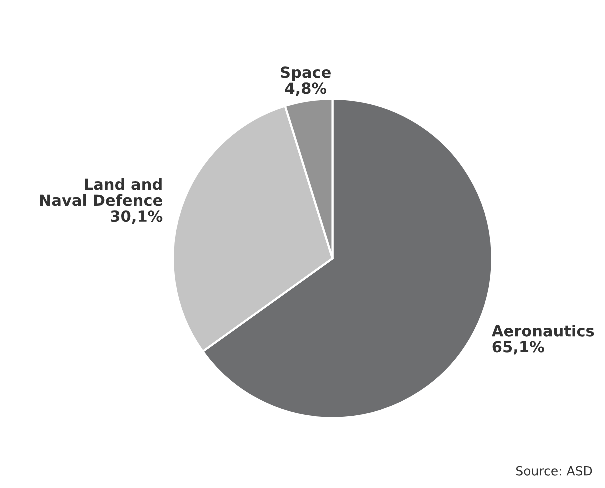 The width and height of the screenshot is (605, 488). Describe the element at coordinates (306, 74) in the screenshot. I see `slice-label: Space` at that location.